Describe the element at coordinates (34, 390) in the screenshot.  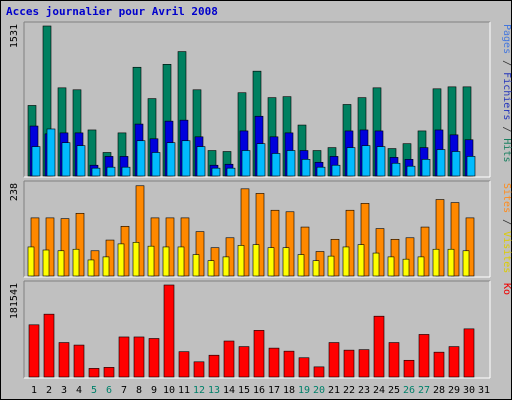
I see `x-tick-label: 1` at that location.